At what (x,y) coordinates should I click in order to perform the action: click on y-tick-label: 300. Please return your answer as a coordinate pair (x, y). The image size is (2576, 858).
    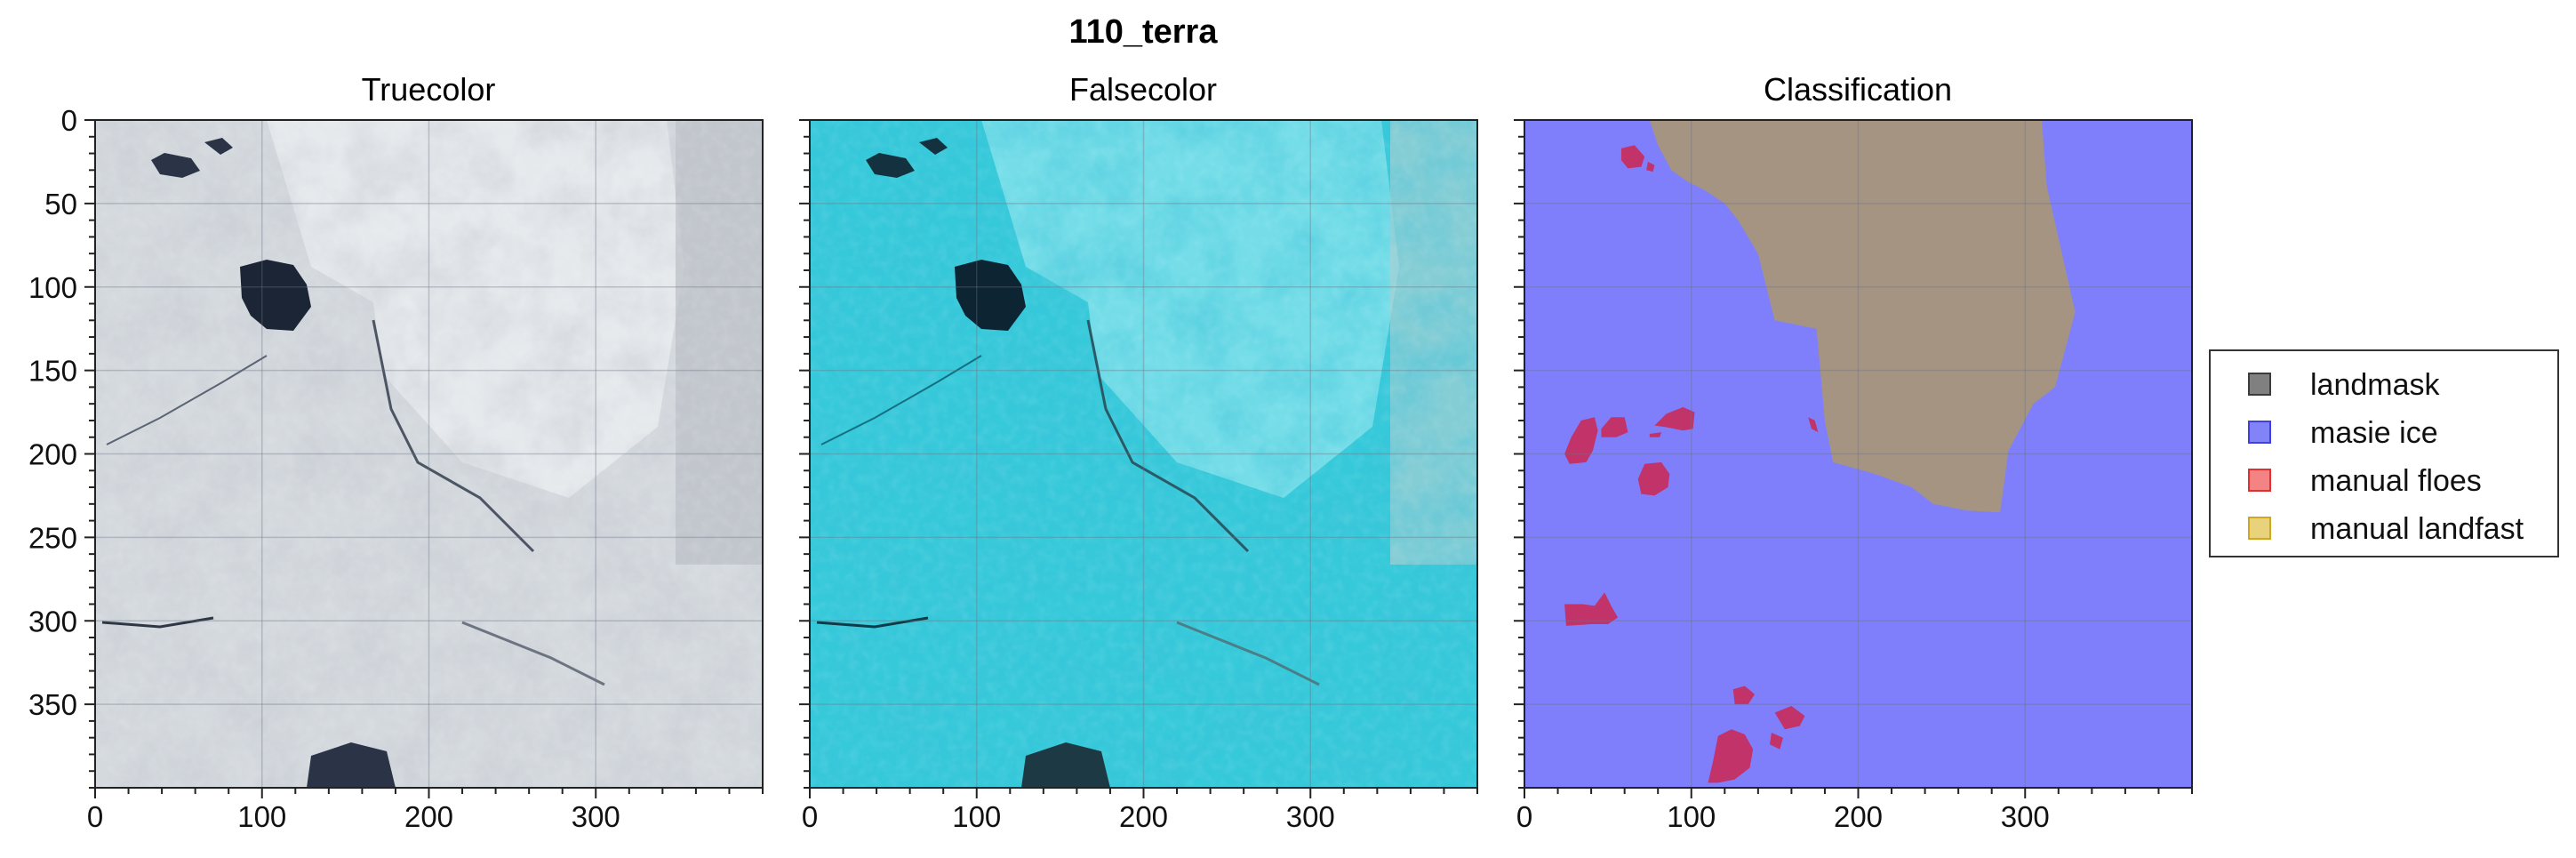
    Looking at the image, I should click on (52, 621).